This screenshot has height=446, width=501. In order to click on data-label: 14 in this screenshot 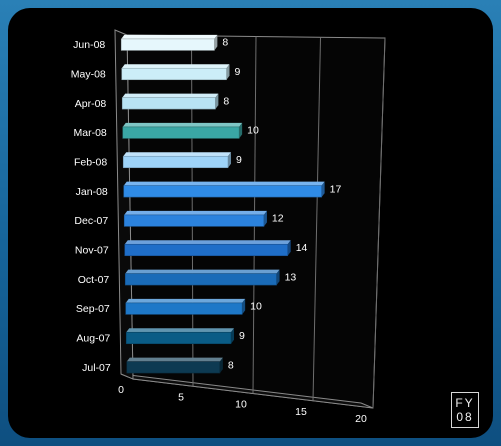, I will do `click(302, 248)`.